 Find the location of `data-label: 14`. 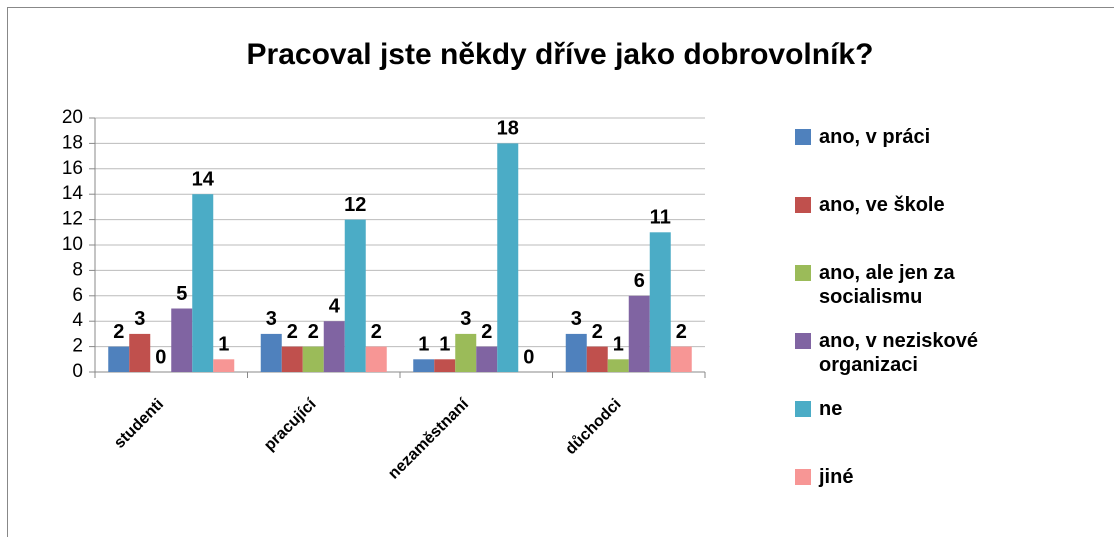

data-label: 14 is located at coordinates (203, 179).